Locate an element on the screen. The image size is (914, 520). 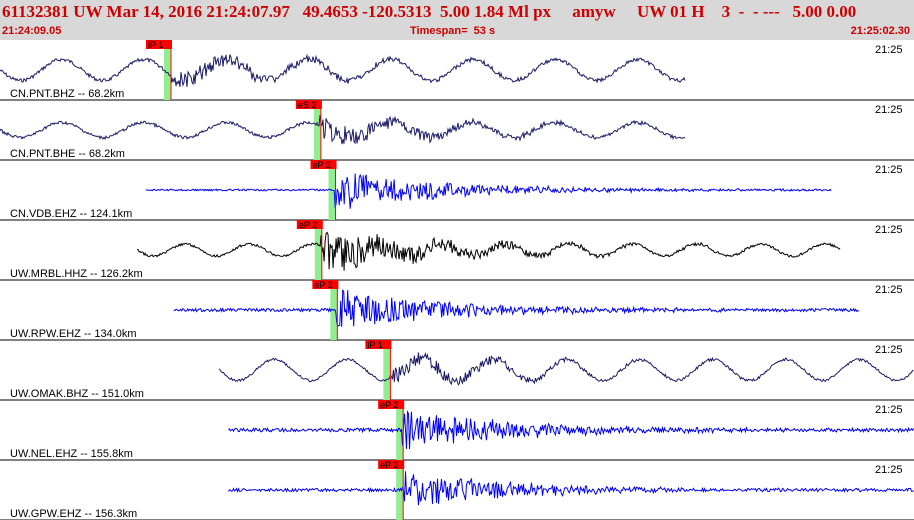
trace-row: eP 2 UW.GPW.EHZ -- 156.3km 21:25 is located at coordinates (457, 490).